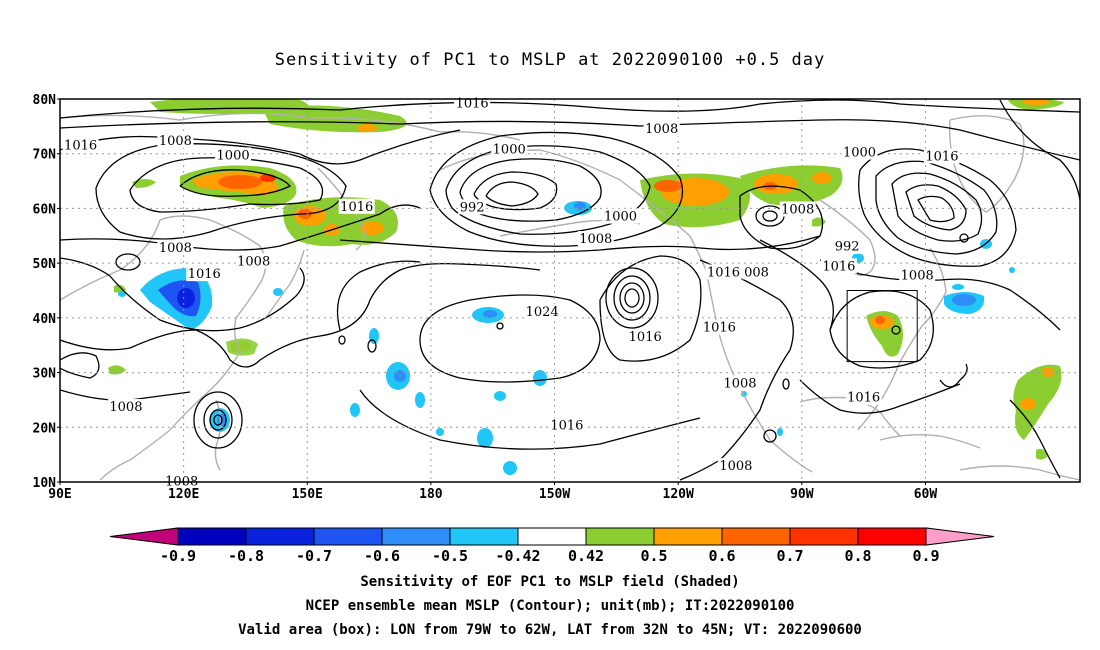 Image resolution: width=1100 pixels, height=650 pixels. What do you see at coordinates (958, 287) in the screenshot?
I see `shade-nova-scotia-top` at bounding box center [958, 287].